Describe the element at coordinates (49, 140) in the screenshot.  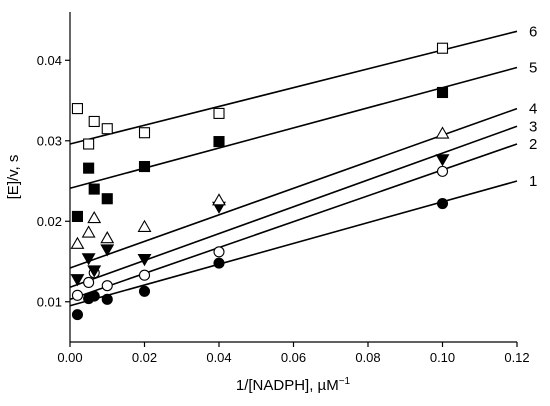
I see `y-tick-label: 0.03` at that location.